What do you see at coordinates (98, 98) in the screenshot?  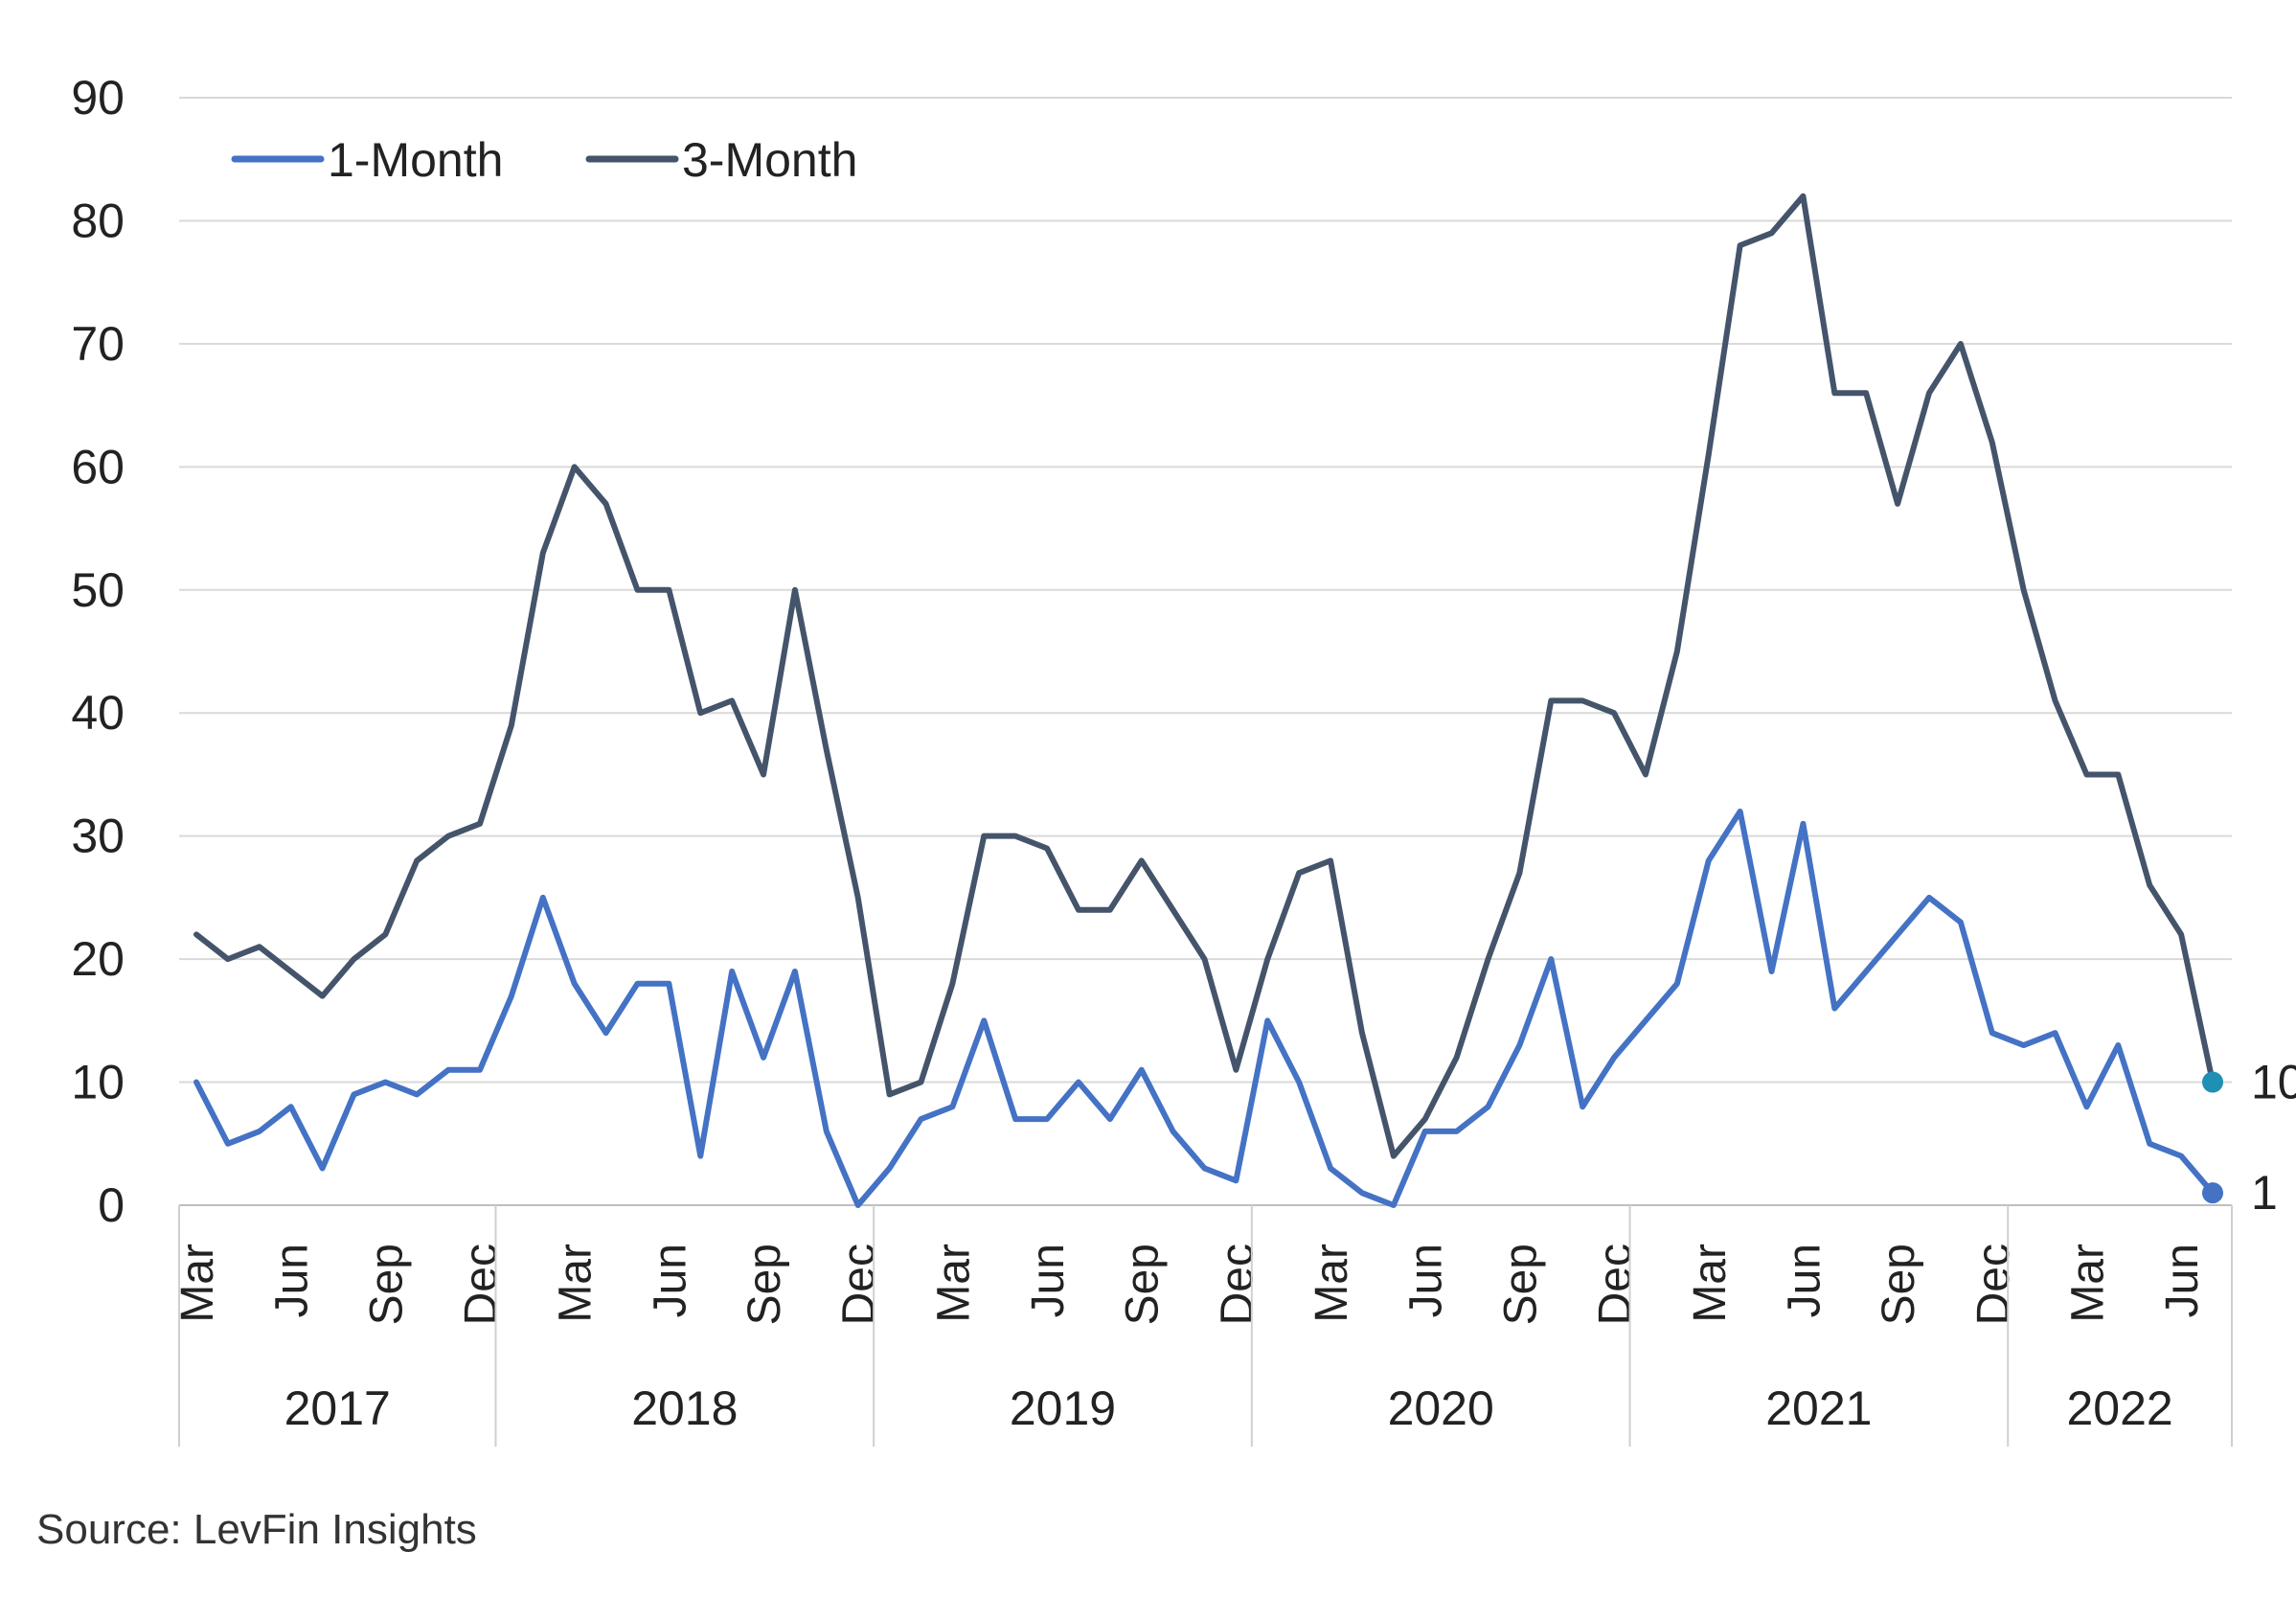 I see `y-tick-label: 90` at bounding box center [98, 98].